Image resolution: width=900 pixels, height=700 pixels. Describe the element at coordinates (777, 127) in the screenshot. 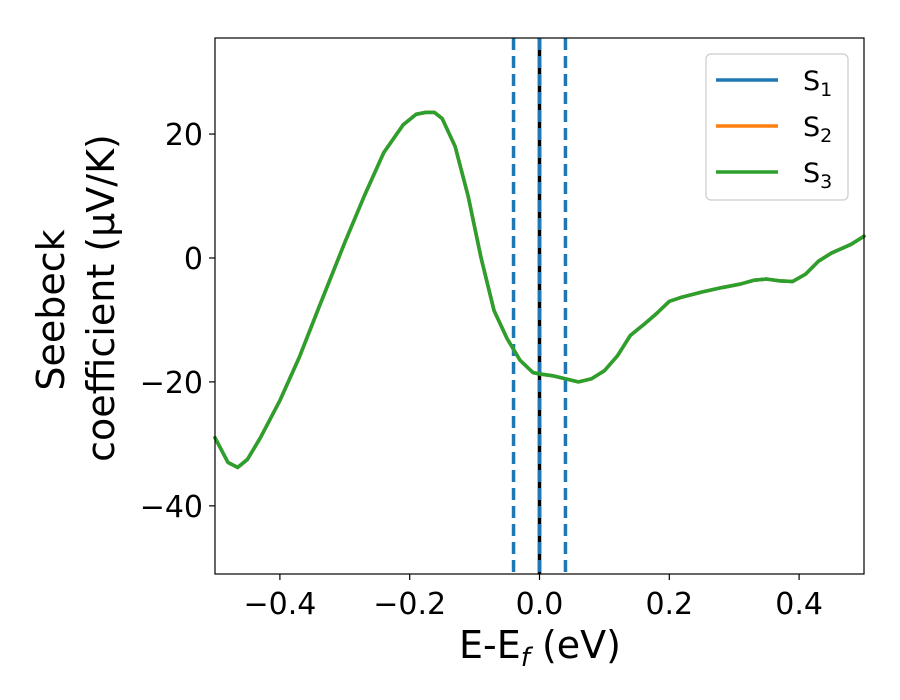

I see `legend: S1 S2 S3` at that location.